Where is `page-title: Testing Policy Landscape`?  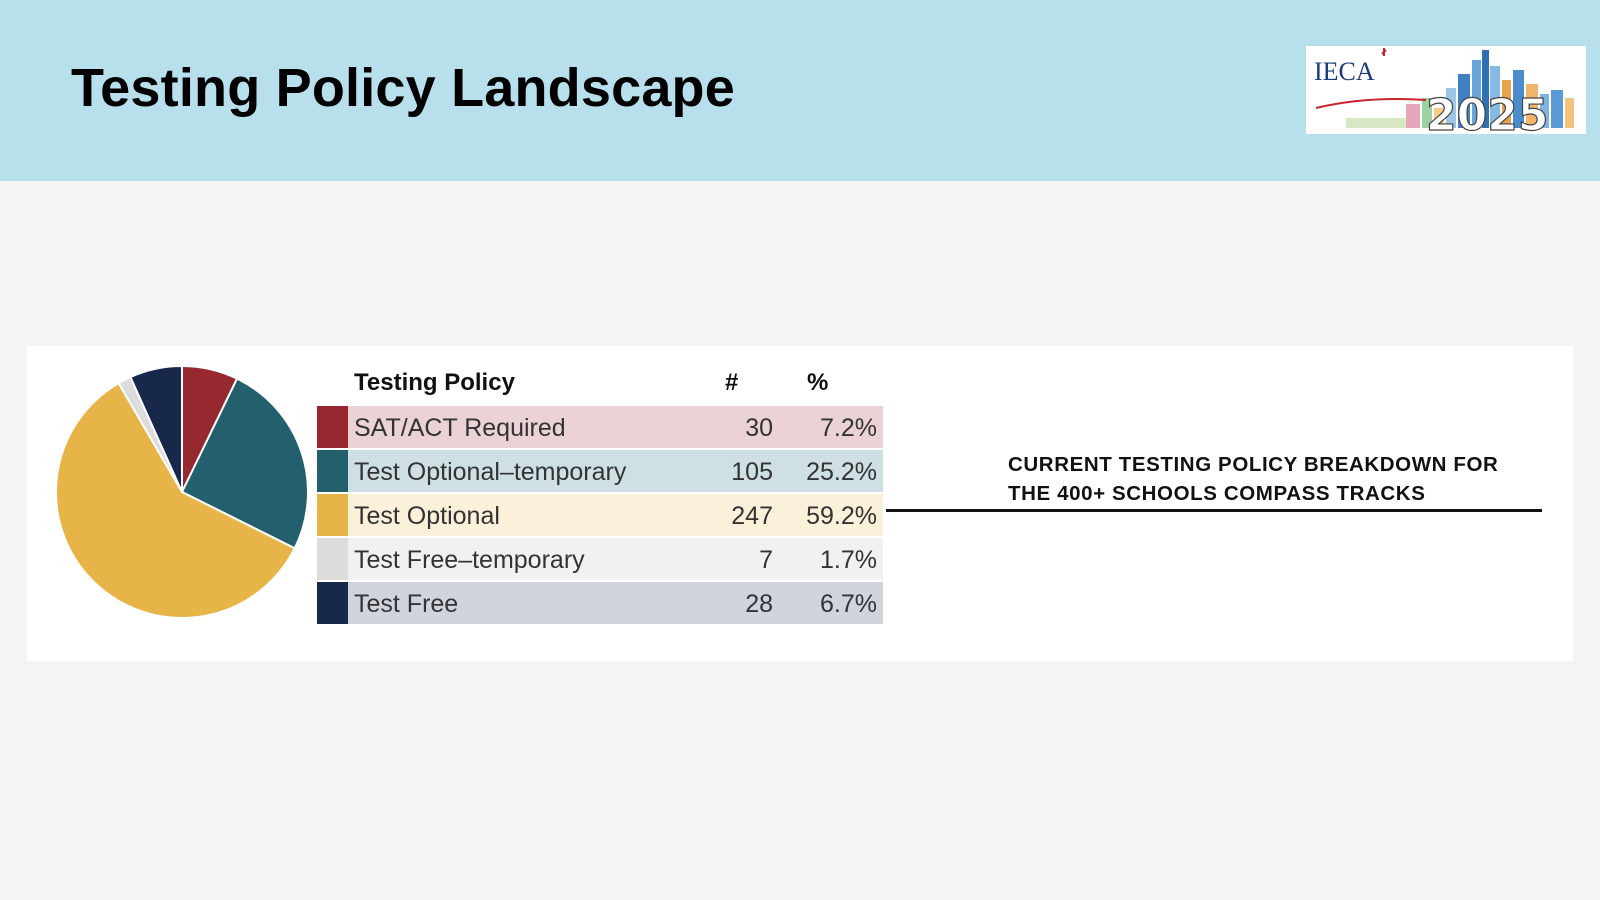
page-title: Testing Policy Landscape is located at coordinates (403, 88).